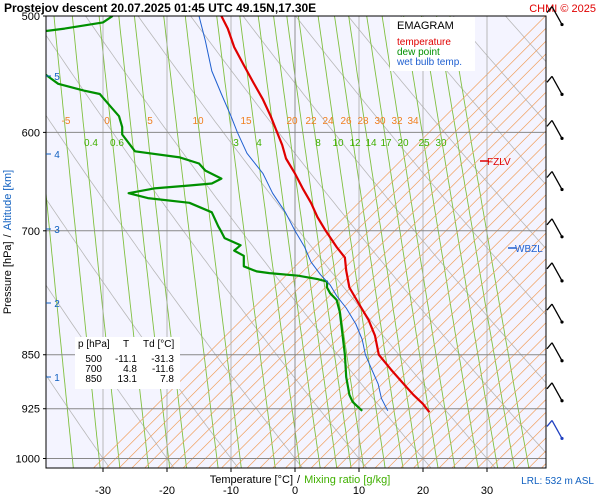 This screenshot has width=600, height=500. I want to click on altitude-tick-label: 3, so click(57, 230).